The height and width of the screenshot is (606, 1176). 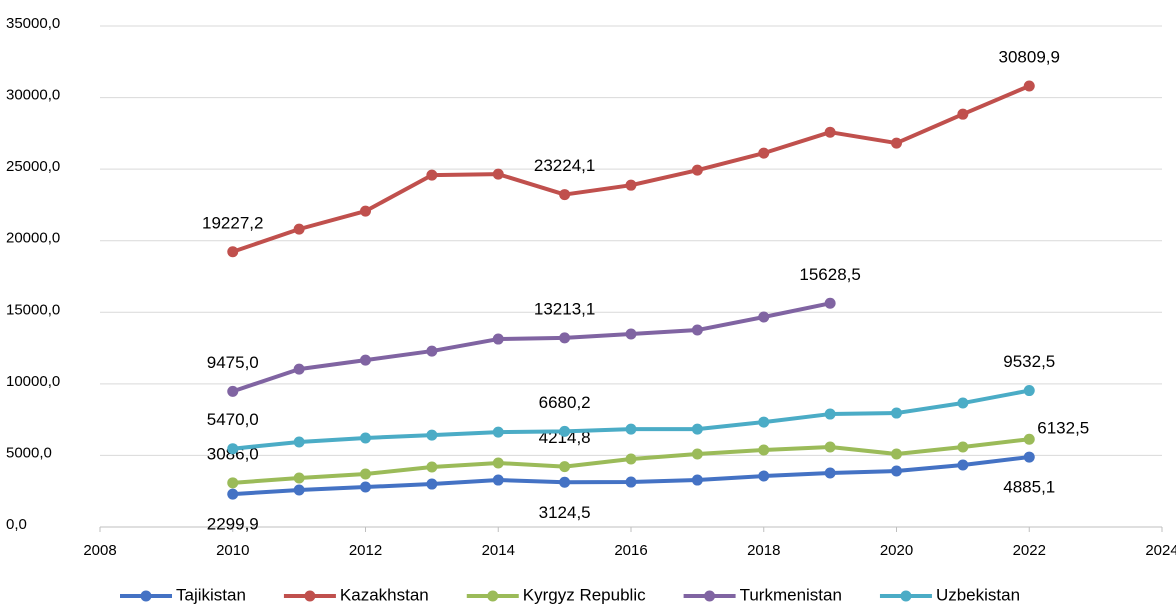 I want to click on data-label: 4885,1, so click(x=1029, y=487).